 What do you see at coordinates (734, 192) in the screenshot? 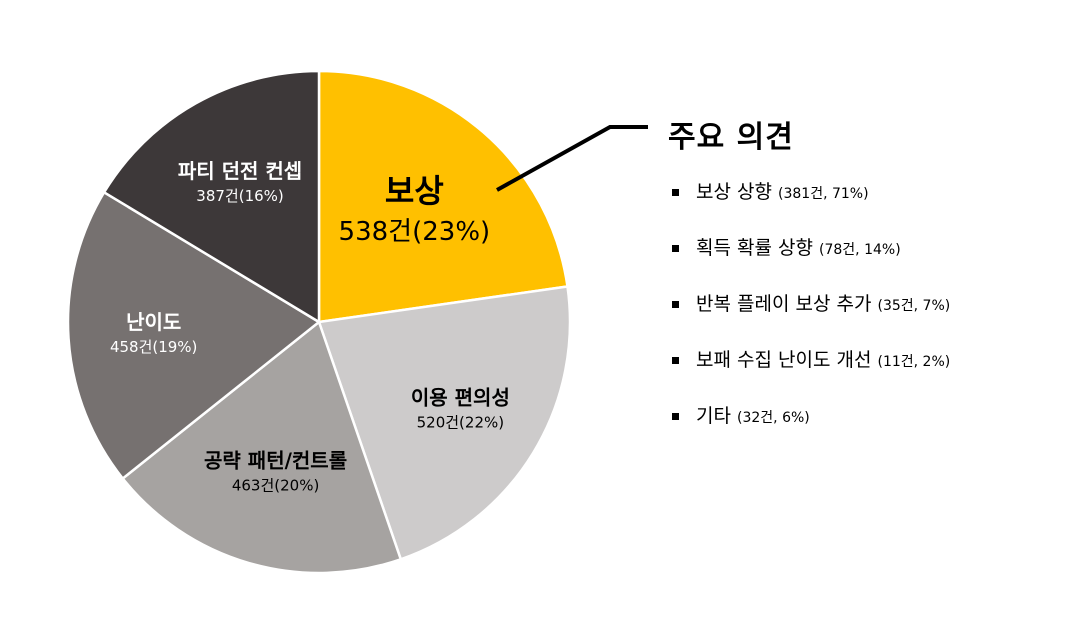
I see `opinion-label: 보상 상향` at bounding box center [734, 192].